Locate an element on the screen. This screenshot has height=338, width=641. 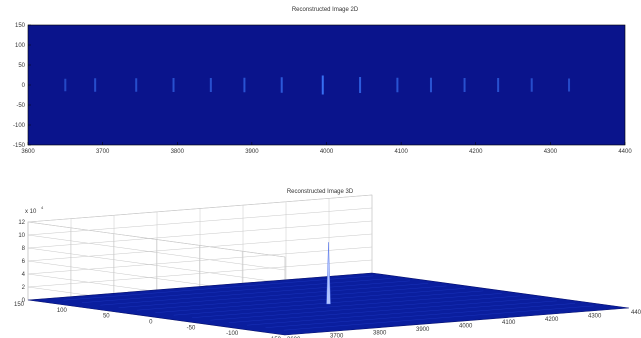
plot-3d-z-ticks: 0 2 4 6 8 10 12 is located at coordinates (21, 262).